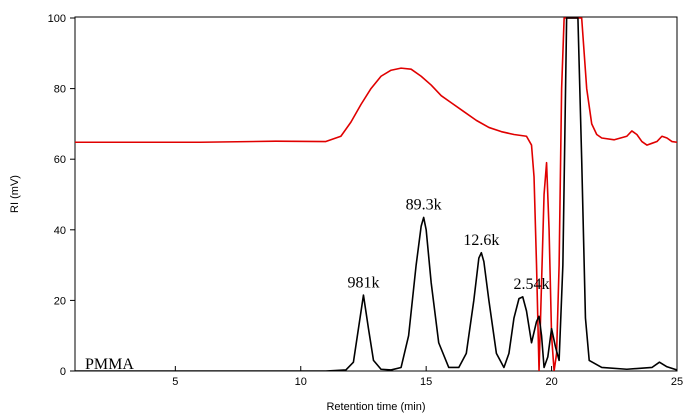 The image size is (687, 416). Describe the element at coordinates (424, 205) in the screenshot. I see `peak-label: 89.3k` at that location.